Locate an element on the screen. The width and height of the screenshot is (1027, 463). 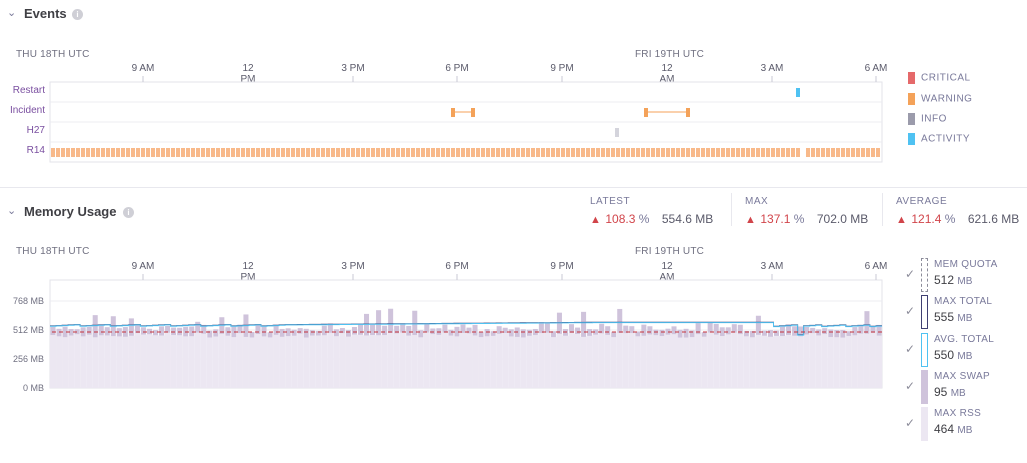
legend-warning-label: WARNING is located at coordinates (947, 99).